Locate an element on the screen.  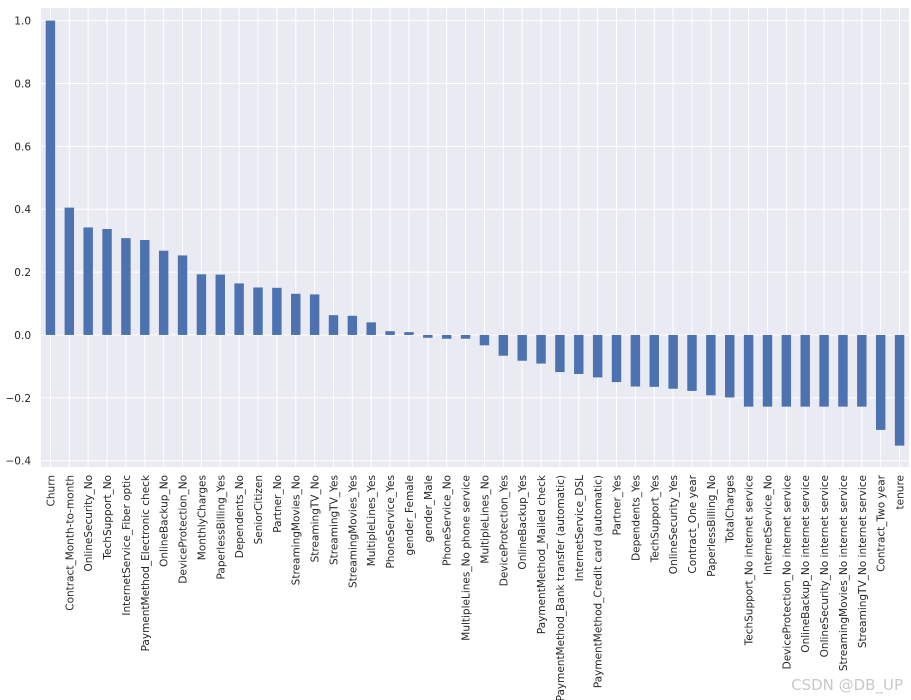
bar-partner-no is located at coordinates (277, 311).